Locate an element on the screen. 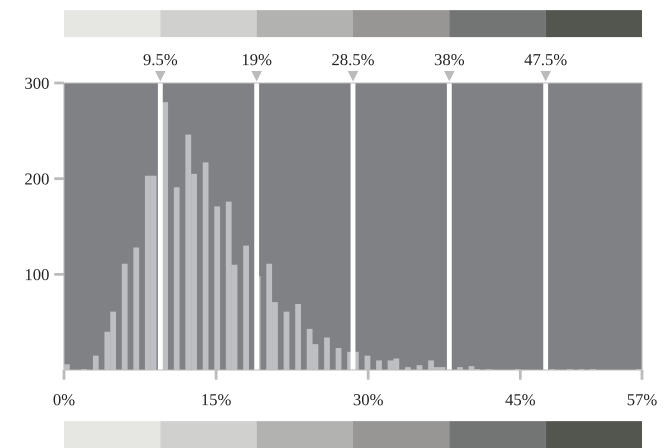 Image resolution: width=667 pixels, height=448 pixels. y-tick-label: 300 is located at coordinates (37, 83).